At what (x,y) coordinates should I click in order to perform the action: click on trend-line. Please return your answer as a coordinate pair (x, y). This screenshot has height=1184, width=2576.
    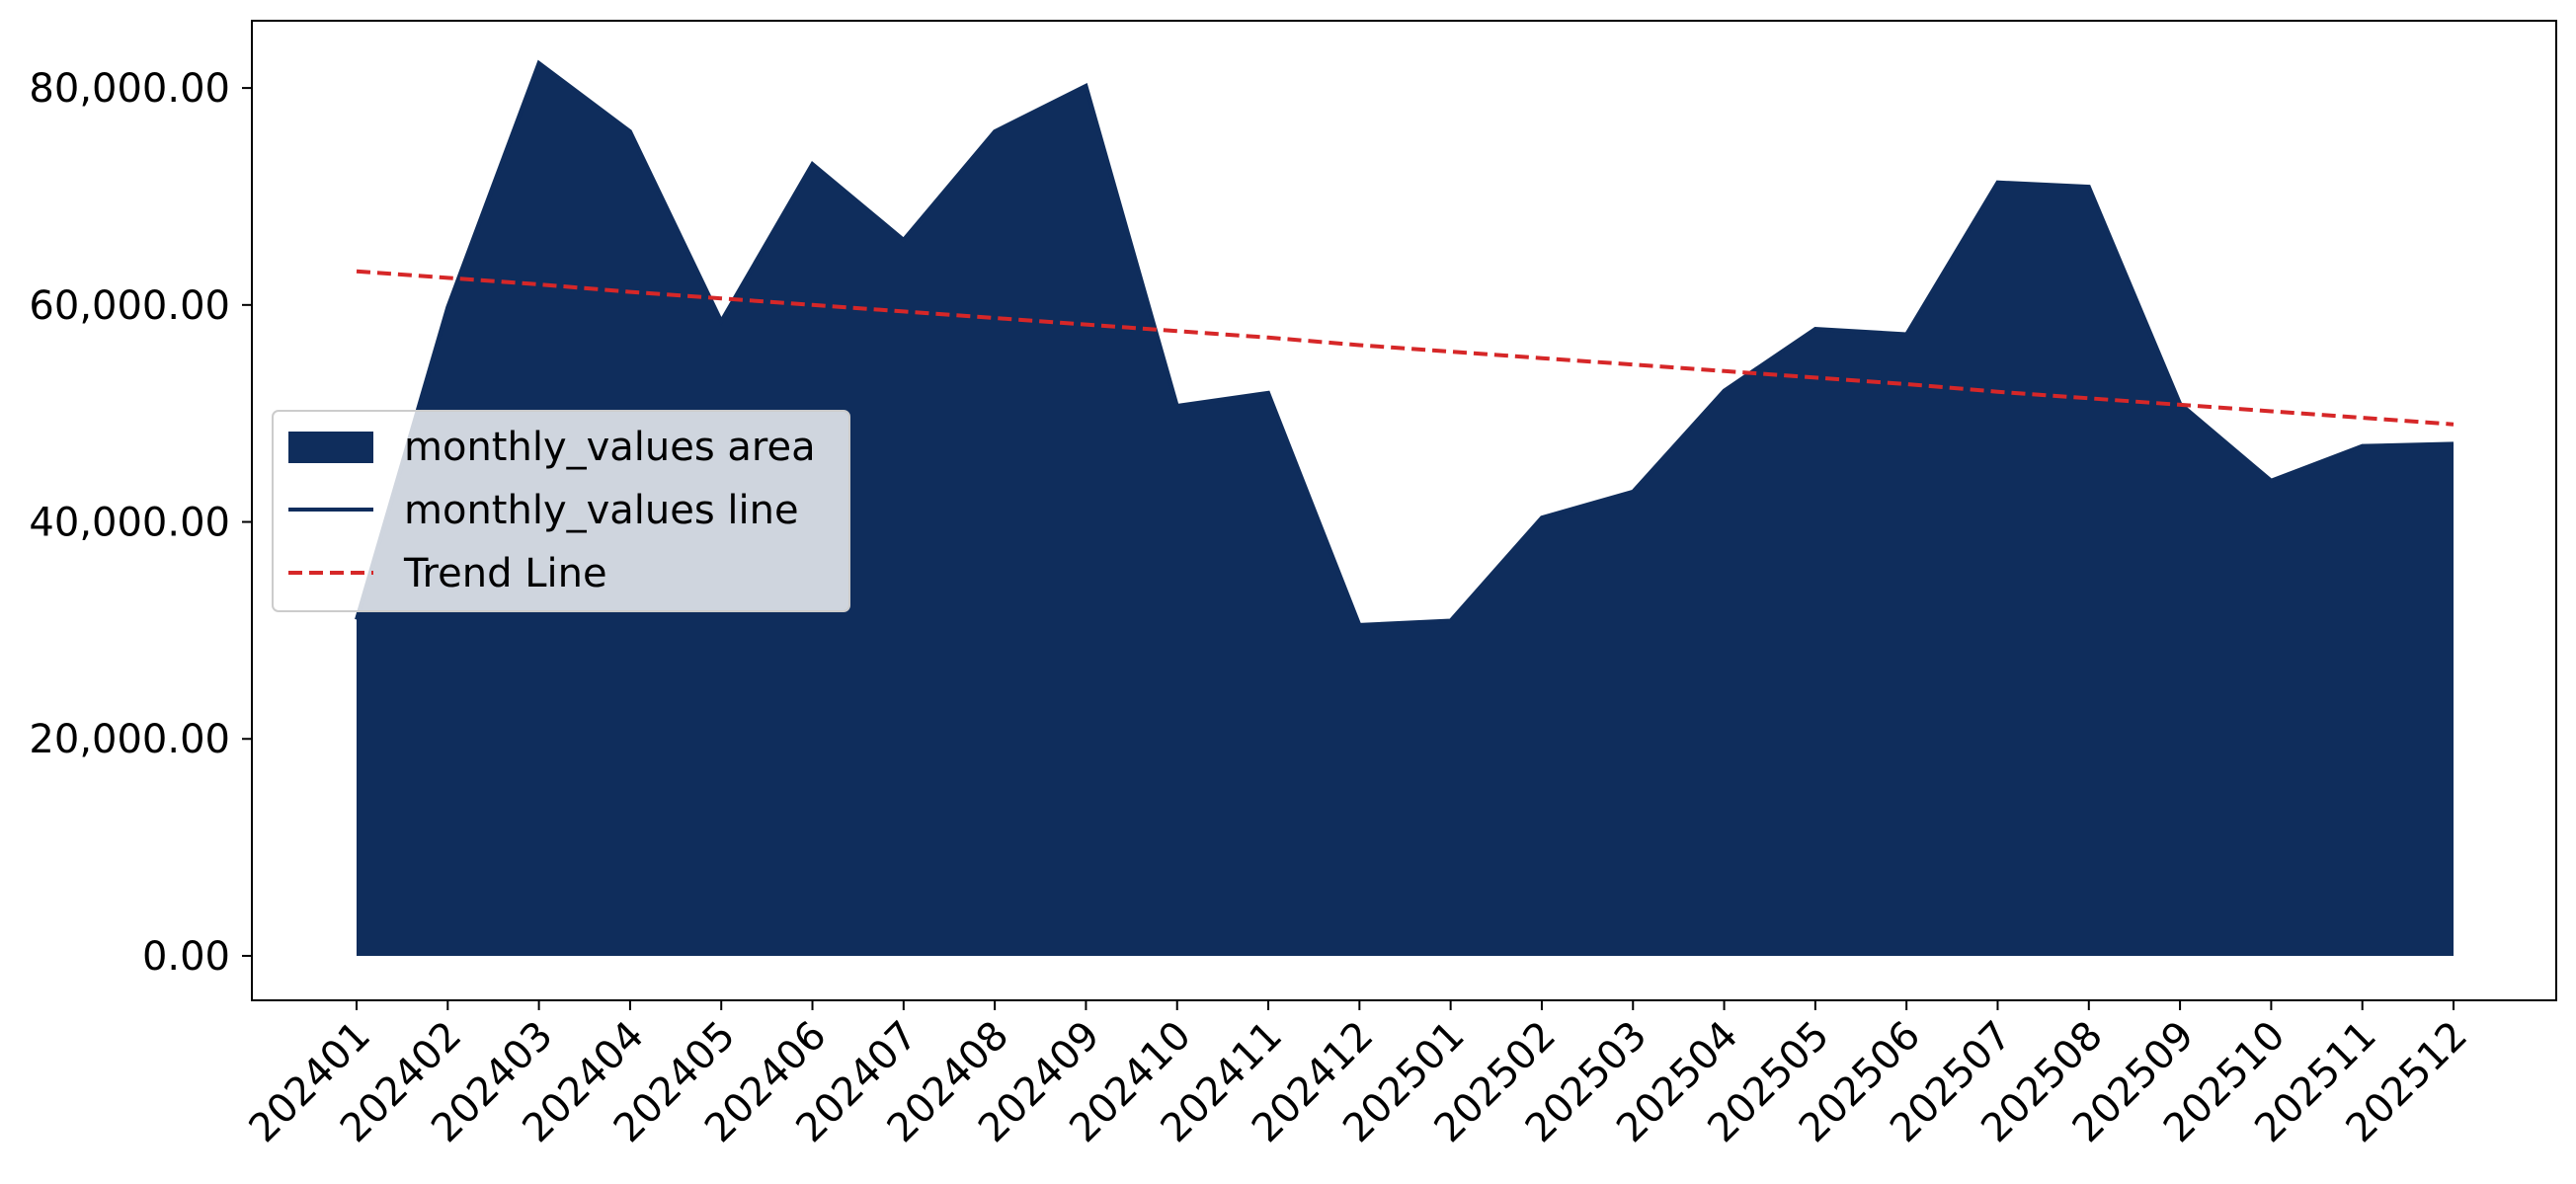
    Looking at the image, I should click on (1405, 348).